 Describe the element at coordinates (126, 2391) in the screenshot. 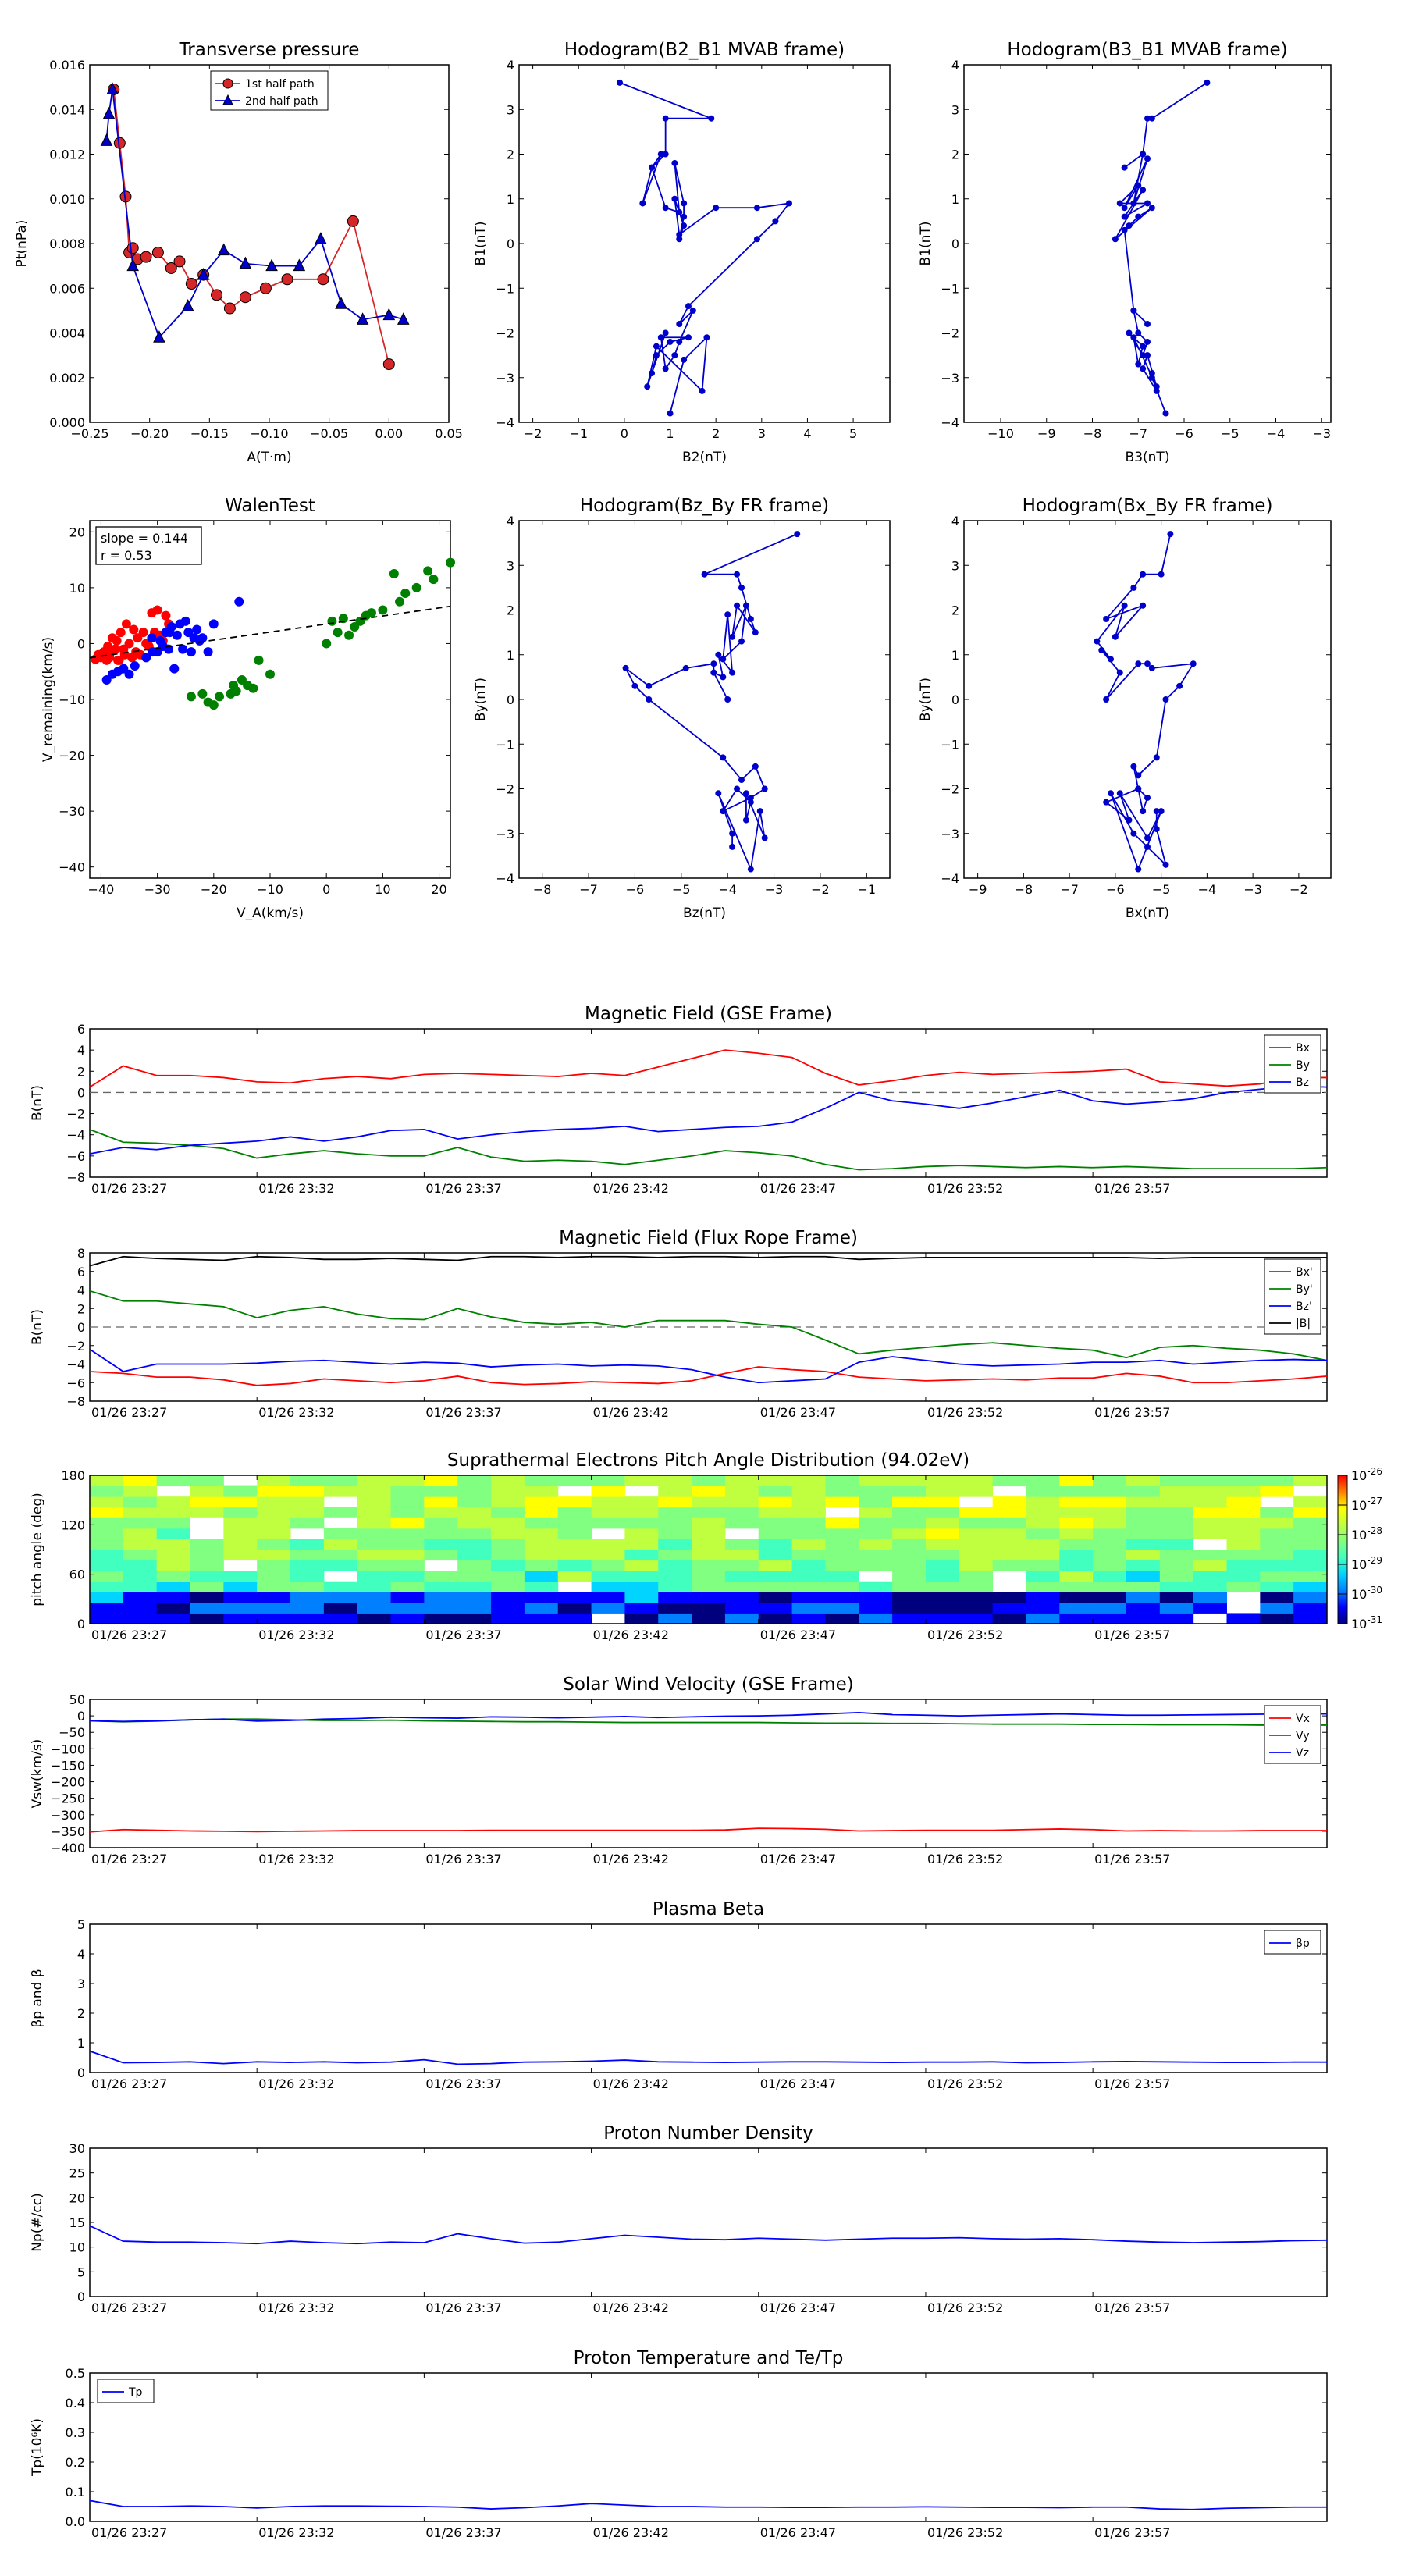

I see `legend-box` at that location.